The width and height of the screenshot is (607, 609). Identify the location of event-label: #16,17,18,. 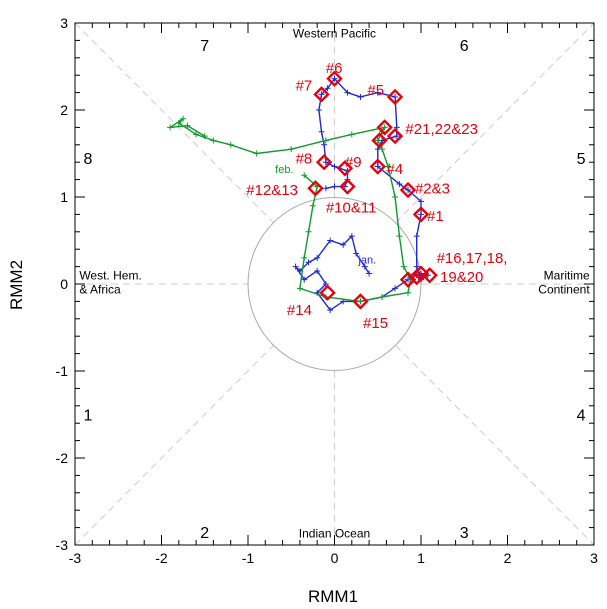
(472, 258).